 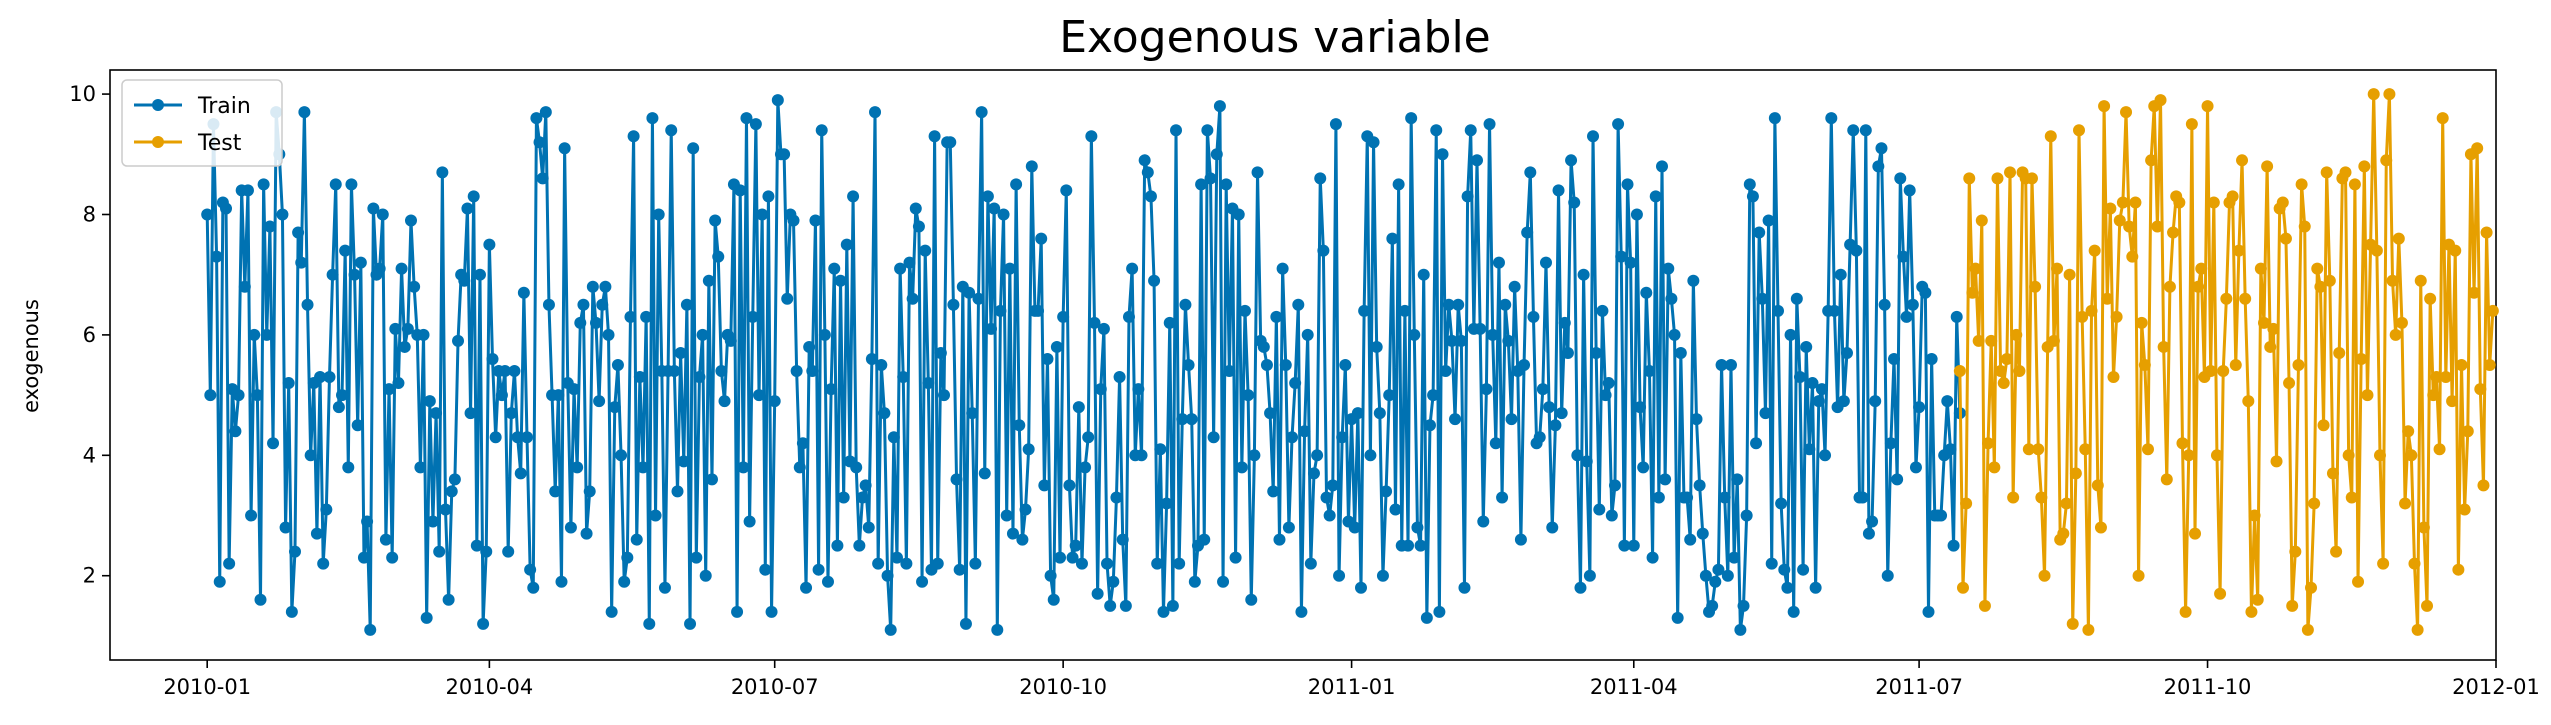 I want to click on legend: Train Test, so click(x=202, y=123).